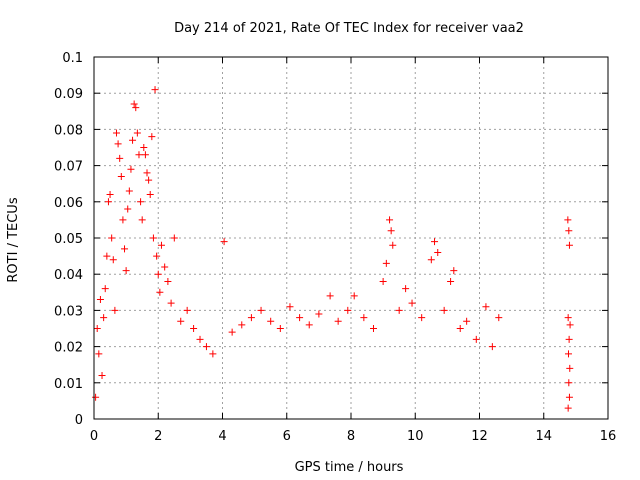  What do you see at coordinates (68, 275) in the screenshot?
I see `y-tick-label: 0.04` at bounding box center [68, 275].